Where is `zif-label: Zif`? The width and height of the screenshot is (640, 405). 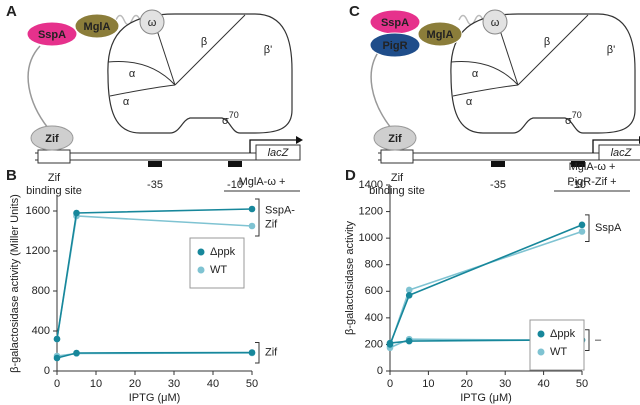 zif-label: Zif is located at coordinates (395, 139).